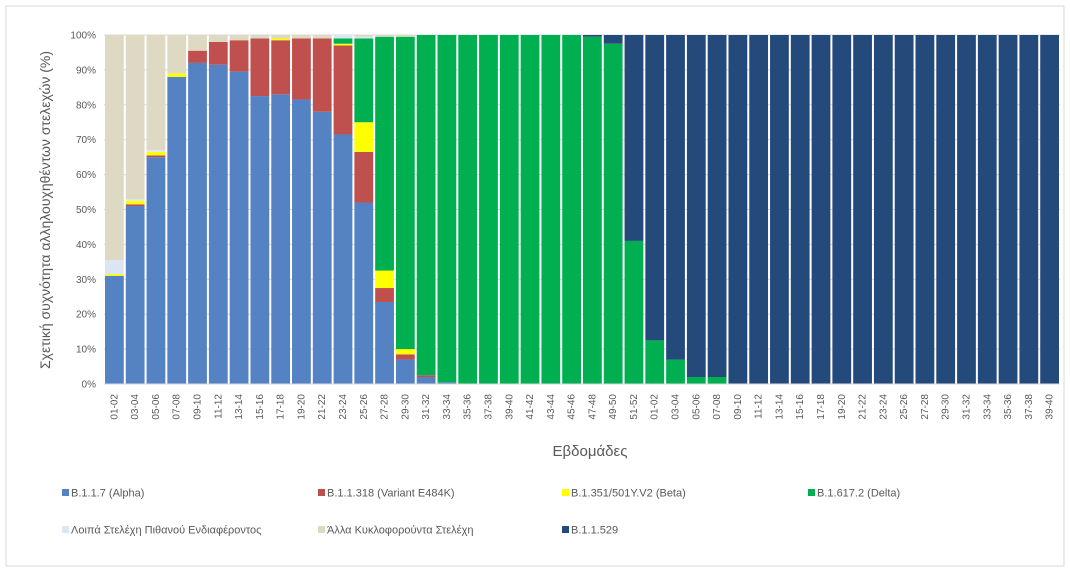 Image resolution: width=1070 pixels, height=576 pixels. I want to click on x-tick-label: 07-08, so click(177, 407).